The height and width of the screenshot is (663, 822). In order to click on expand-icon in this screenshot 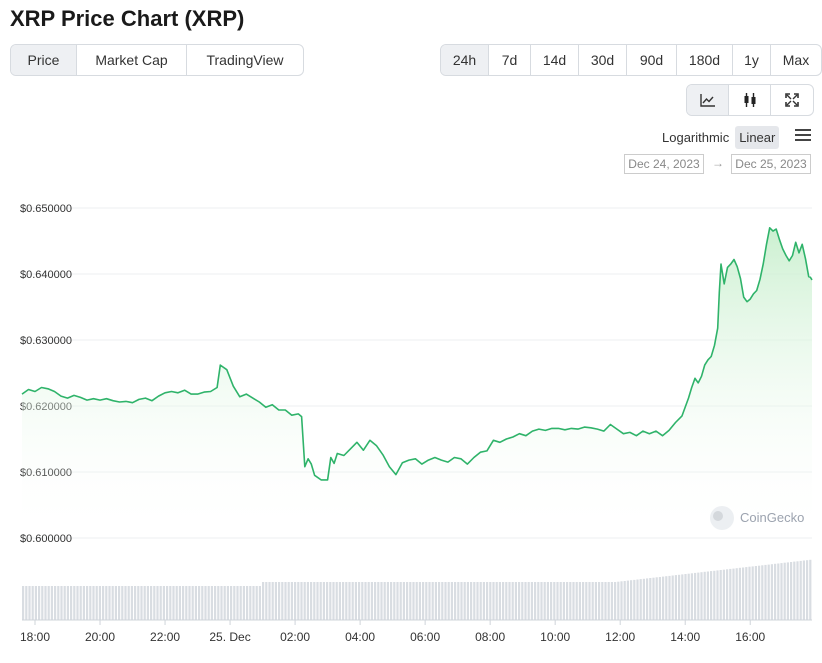, I will do `click(792, 100)`.